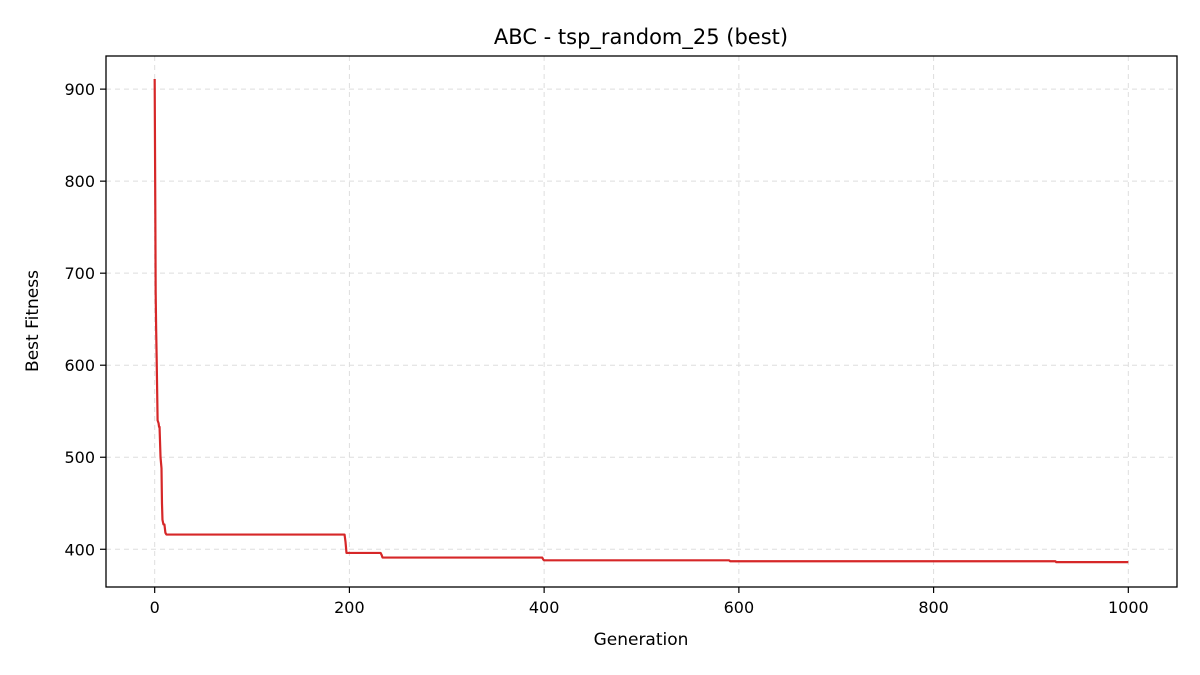 The image size is (1200, 675). What do you see at coordinates (641, 37) in the screenshot?
I see `chart-title: ABC - tsp_random_25 (best)` at bounding box center [641, 37].